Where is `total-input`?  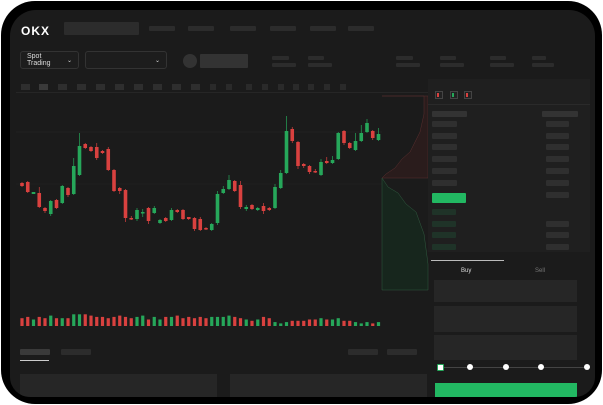
total-input is located at coordinates (505, 347).